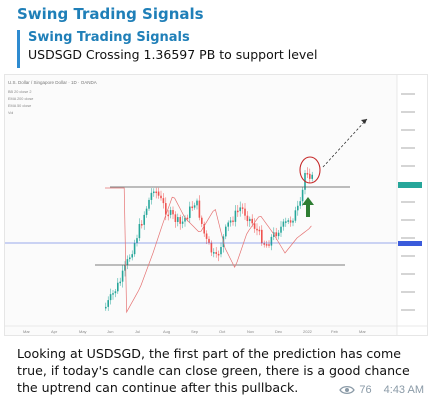  What do you see at coordinates (364, 121) in the screenshot?
I see `projection-arrowhead` at bounding box center [364, 121].